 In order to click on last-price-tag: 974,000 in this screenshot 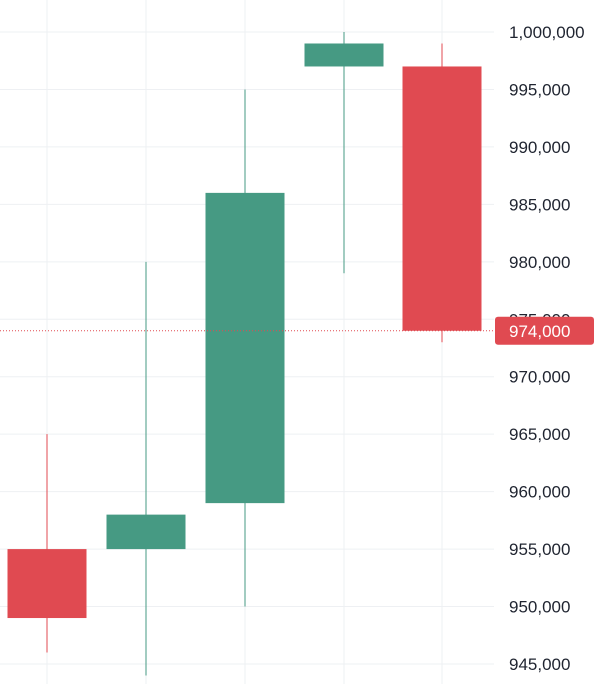, I will do `click(544, 330)`.